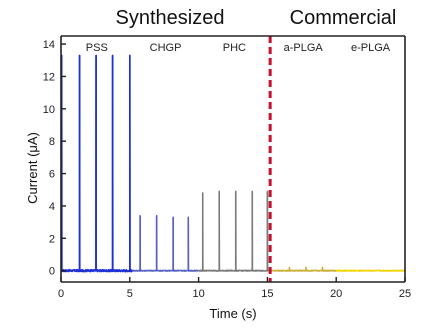 This screenshot has height=330, width=424. What do you see at coordinates (52, 142) in the screenshot?
I see `y-tick-label-8: 8` at bounding box center [52, 142].